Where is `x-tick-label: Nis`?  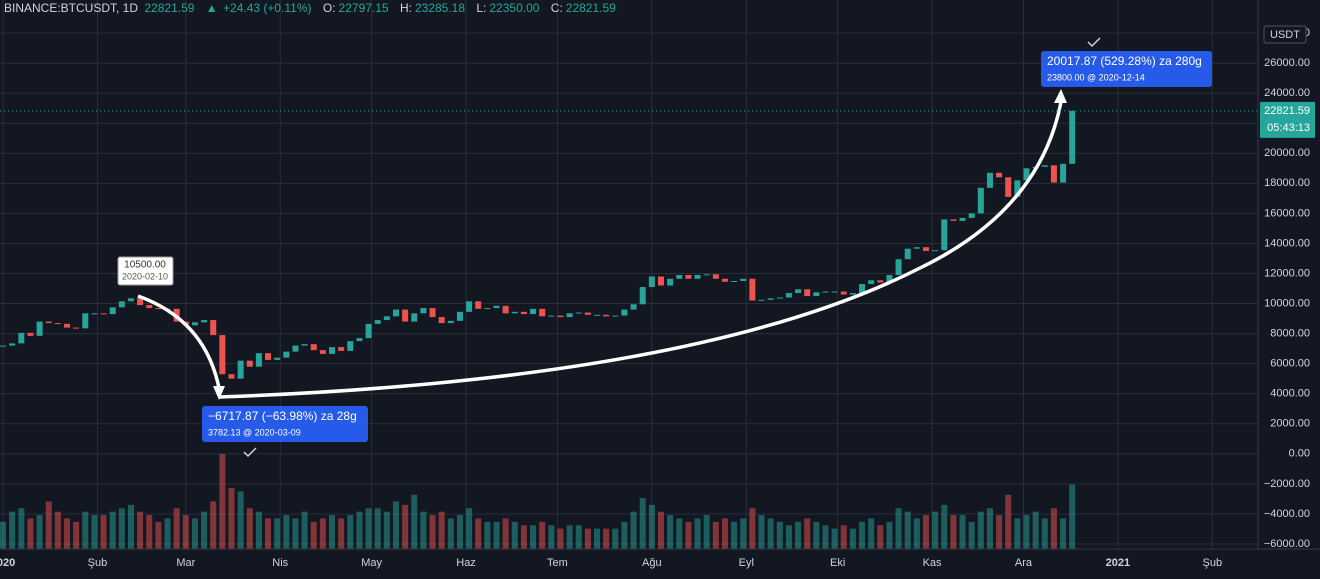
x-tick-label: Nis is located at coordinates (280, 563).